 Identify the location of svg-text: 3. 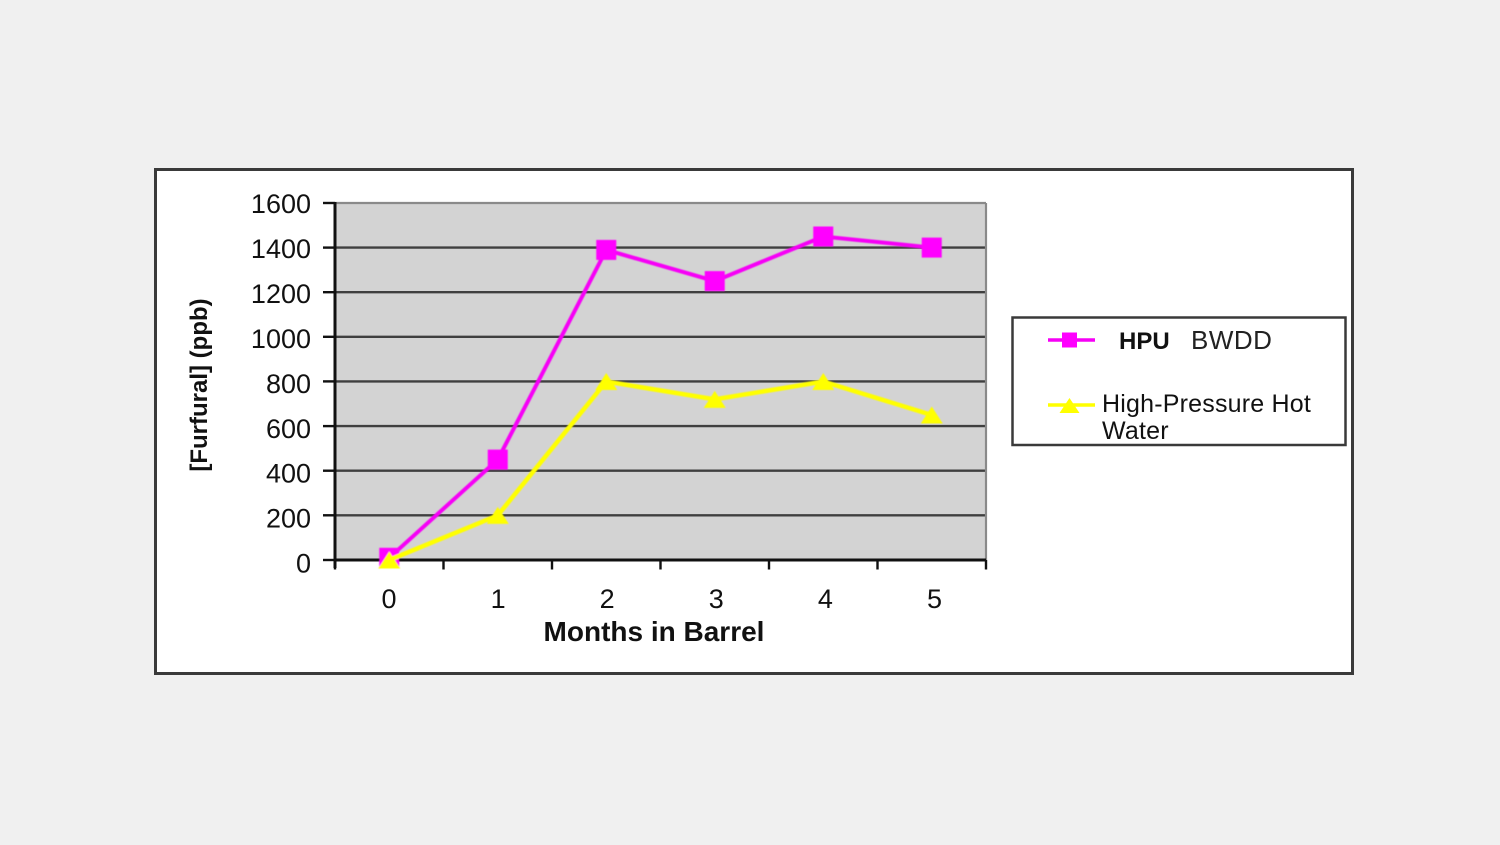
(716, 599).